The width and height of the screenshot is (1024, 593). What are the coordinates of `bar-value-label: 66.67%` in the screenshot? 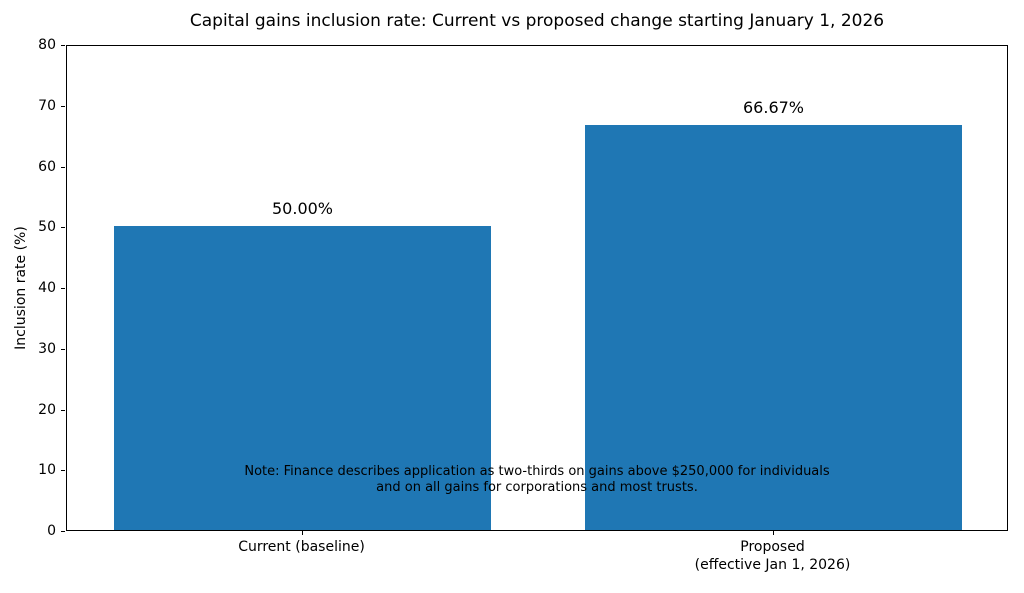 It's located at (773, 107).